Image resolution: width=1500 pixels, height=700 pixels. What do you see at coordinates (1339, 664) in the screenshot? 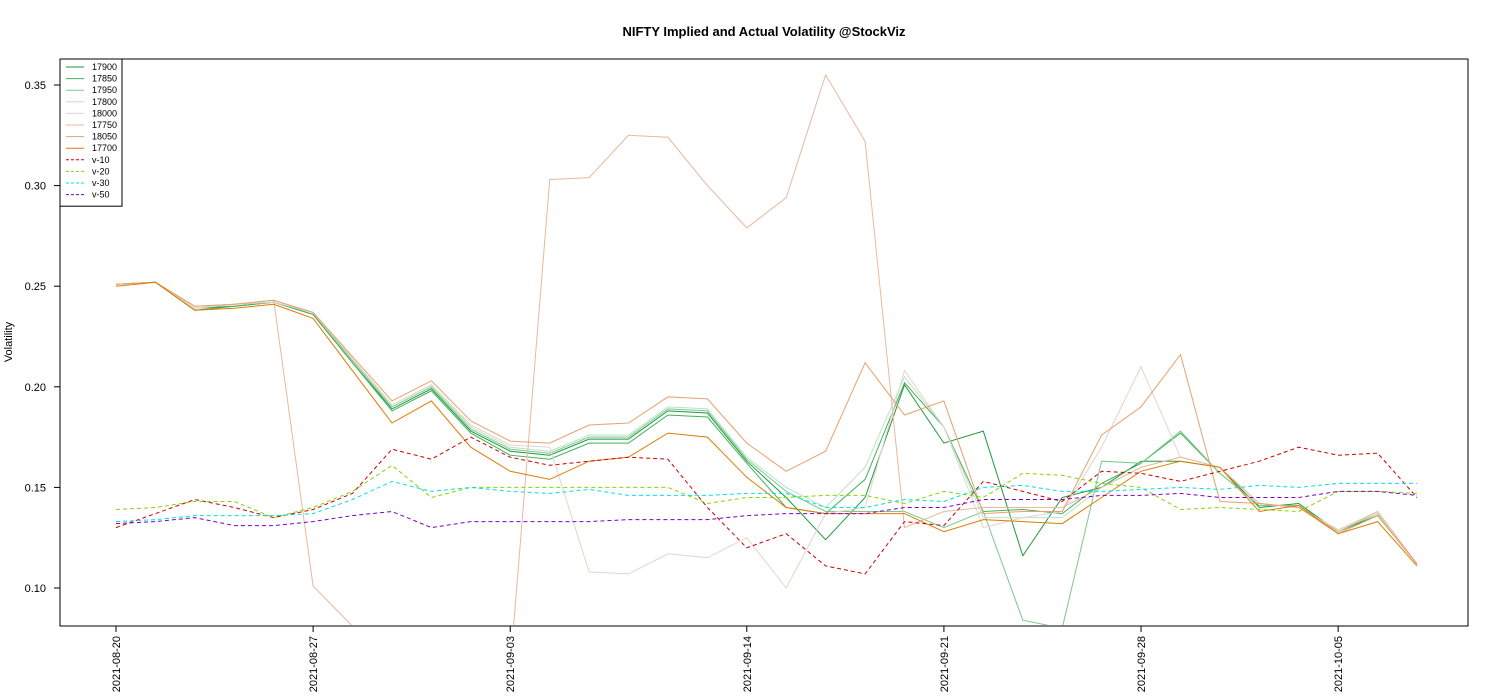
I see `x-tick-label: 2021-10-05` at bounding box center [1339, 664].